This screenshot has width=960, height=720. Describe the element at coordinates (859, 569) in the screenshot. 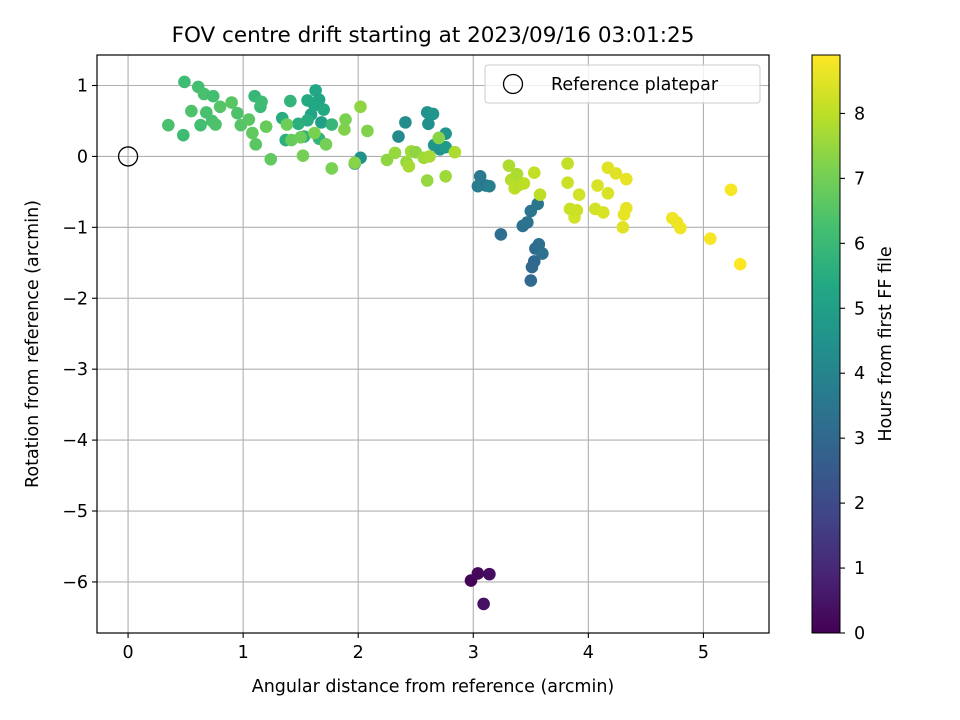

I see `colorbar-tick-label: 1` at that location.